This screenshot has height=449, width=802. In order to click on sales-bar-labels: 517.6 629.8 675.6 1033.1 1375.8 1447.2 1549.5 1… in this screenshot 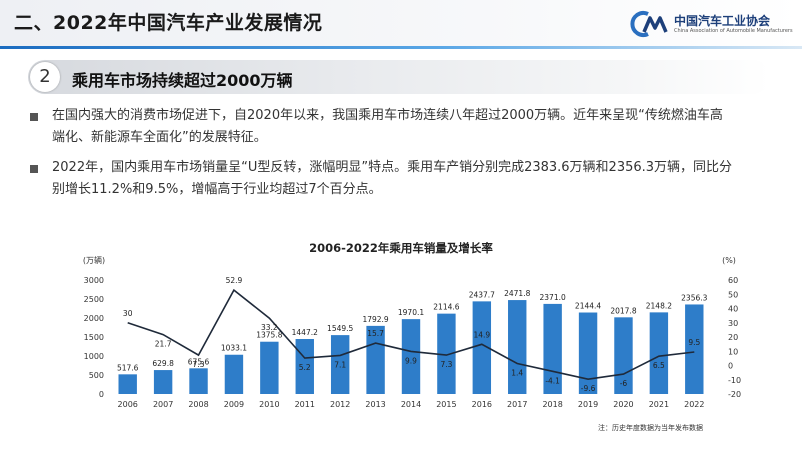, I will do `click(412, 330)`.